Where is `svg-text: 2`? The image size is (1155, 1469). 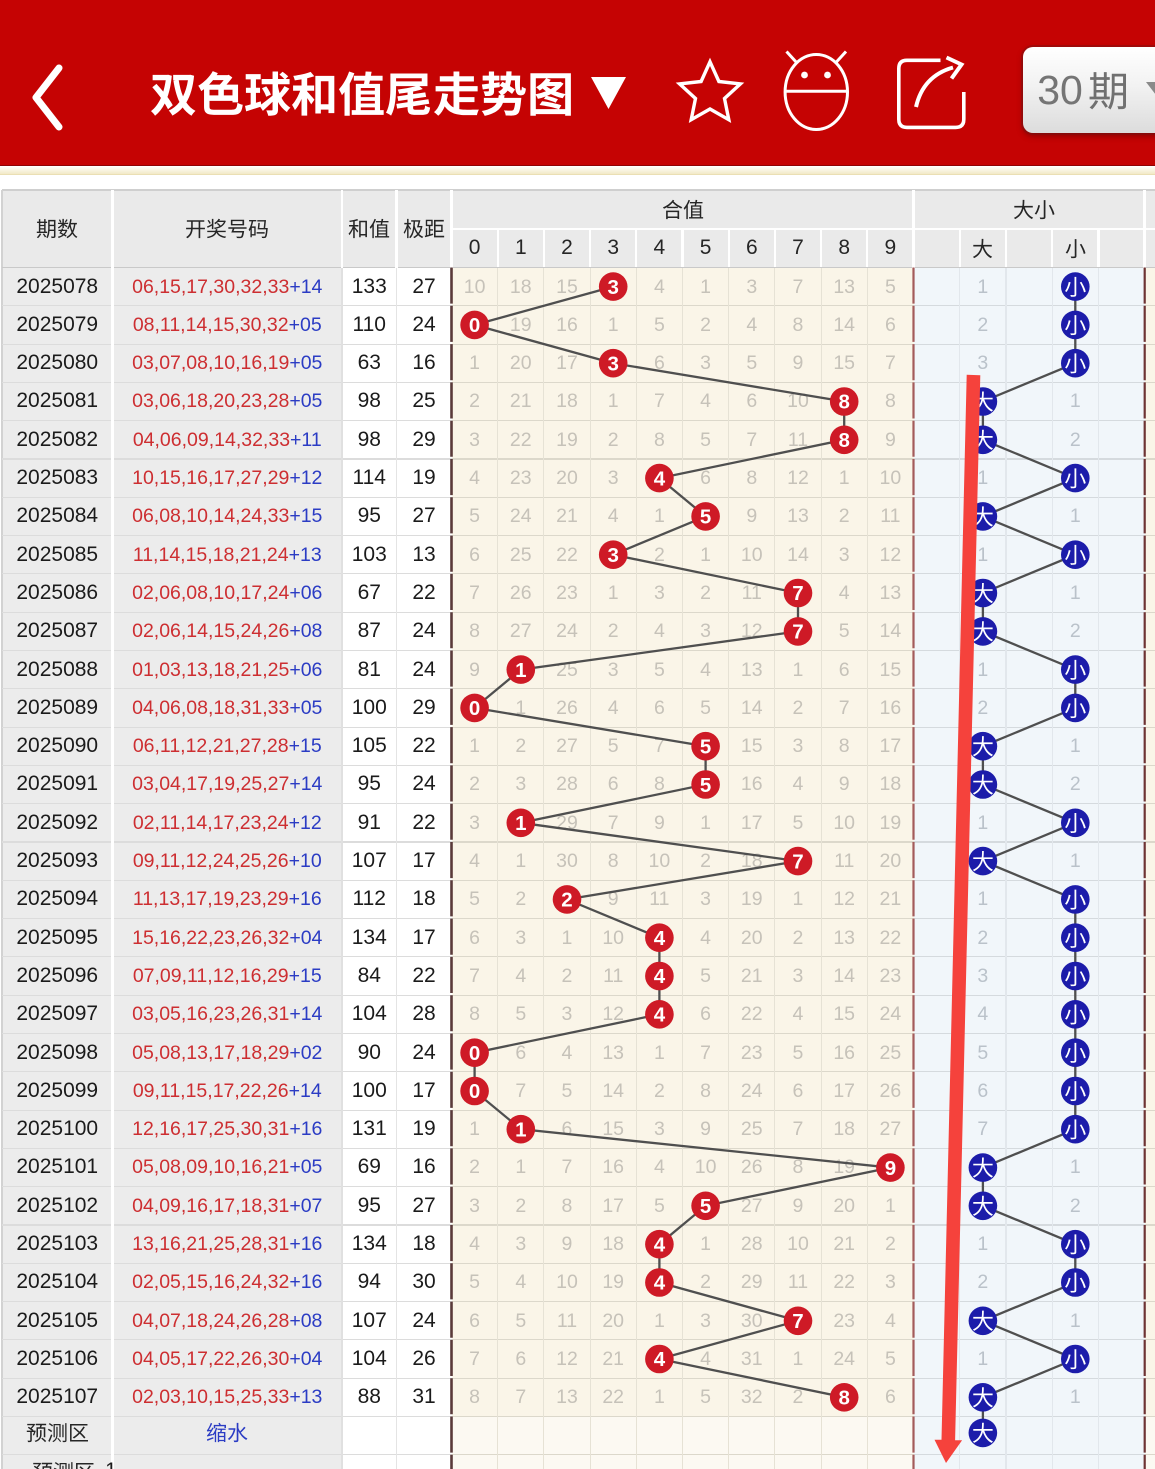 svg-text: 2 is located at coordinates (566, 900).